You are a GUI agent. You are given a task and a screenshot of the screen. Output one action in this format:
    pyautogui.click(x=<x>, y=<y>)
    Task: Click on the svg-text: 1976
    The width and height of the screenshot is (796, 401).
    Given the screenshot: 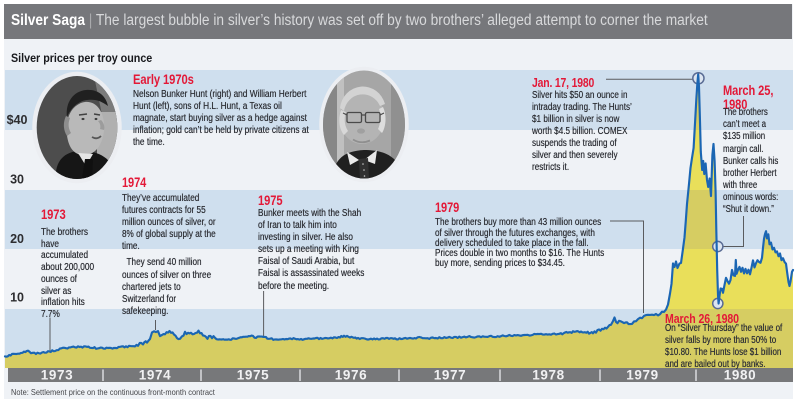 What is the action you would take?
    pyautogui.click(x=351, y=375)
    